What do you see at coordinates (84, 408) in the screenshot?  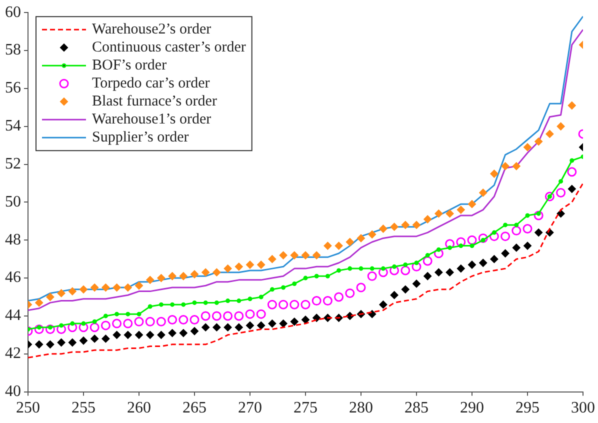 I see `x-tick-label: 255` at bounding box center [84, 408].